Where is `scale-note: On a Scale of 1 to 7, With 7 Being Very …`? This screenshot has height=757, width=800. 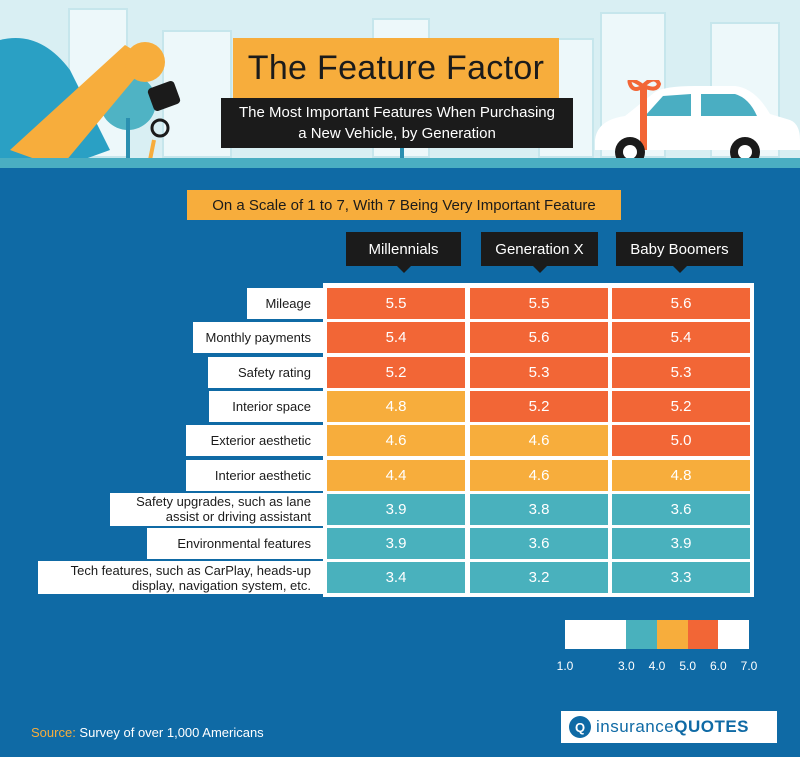 scale-note: On a Scale of 1 to 7, With 7 Being Very … is located at coordinates (404, 205).